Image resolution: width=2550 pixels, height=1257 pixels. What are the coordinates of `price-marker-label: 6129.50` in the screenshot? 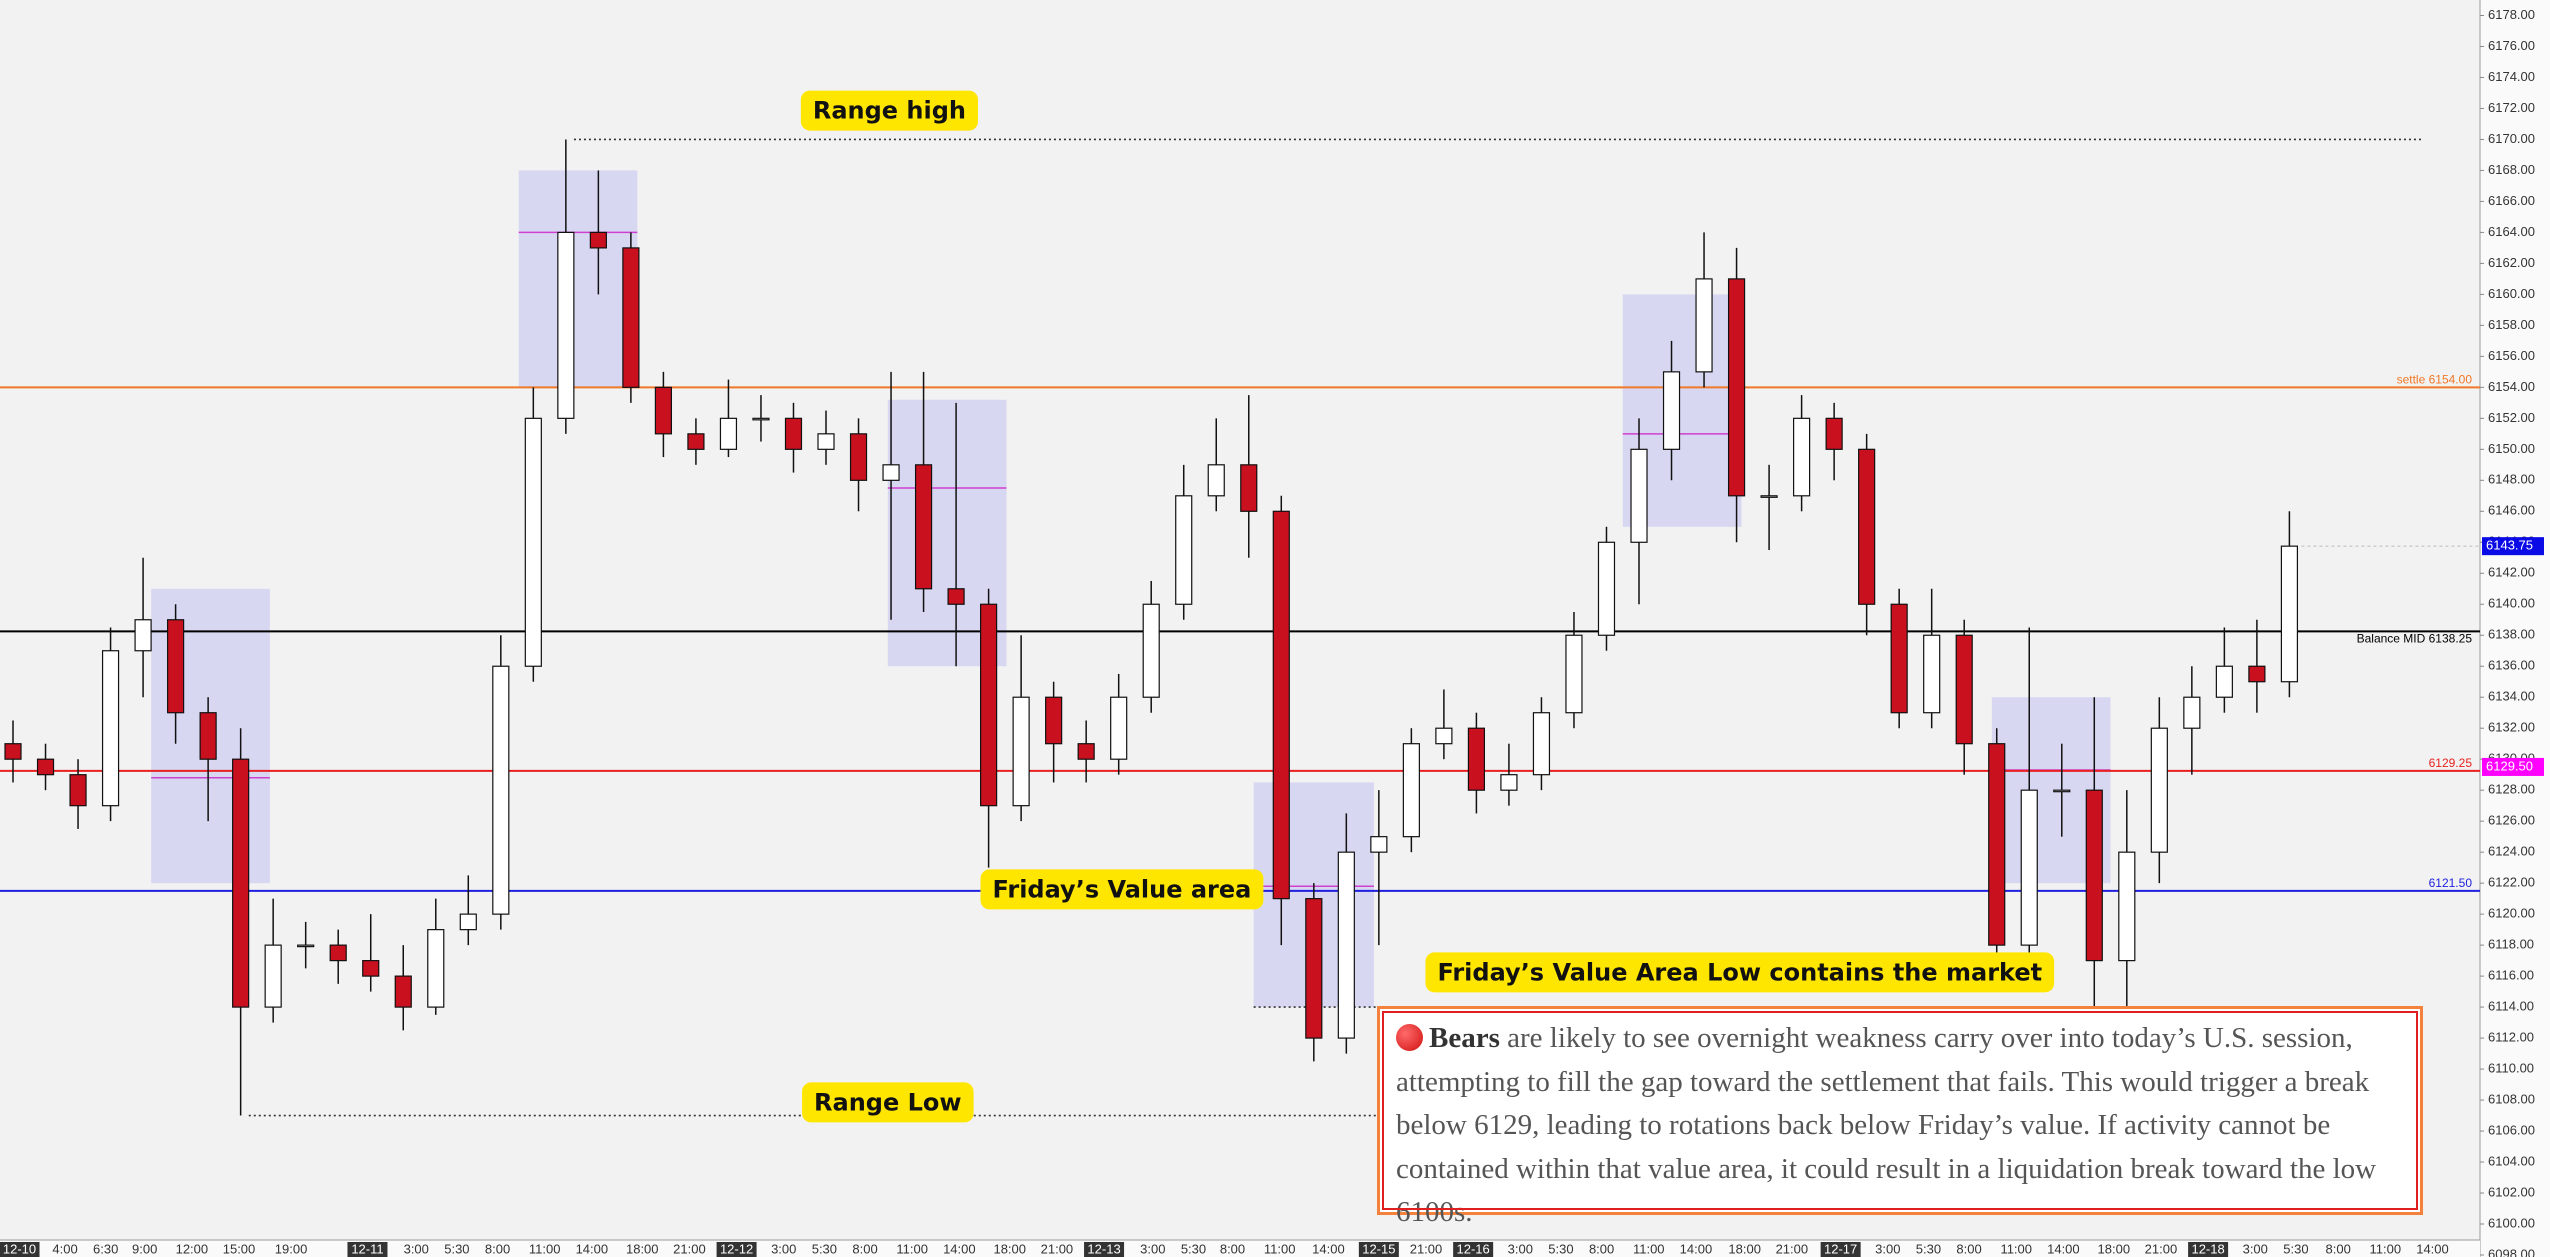 It's located at (2509, 765).